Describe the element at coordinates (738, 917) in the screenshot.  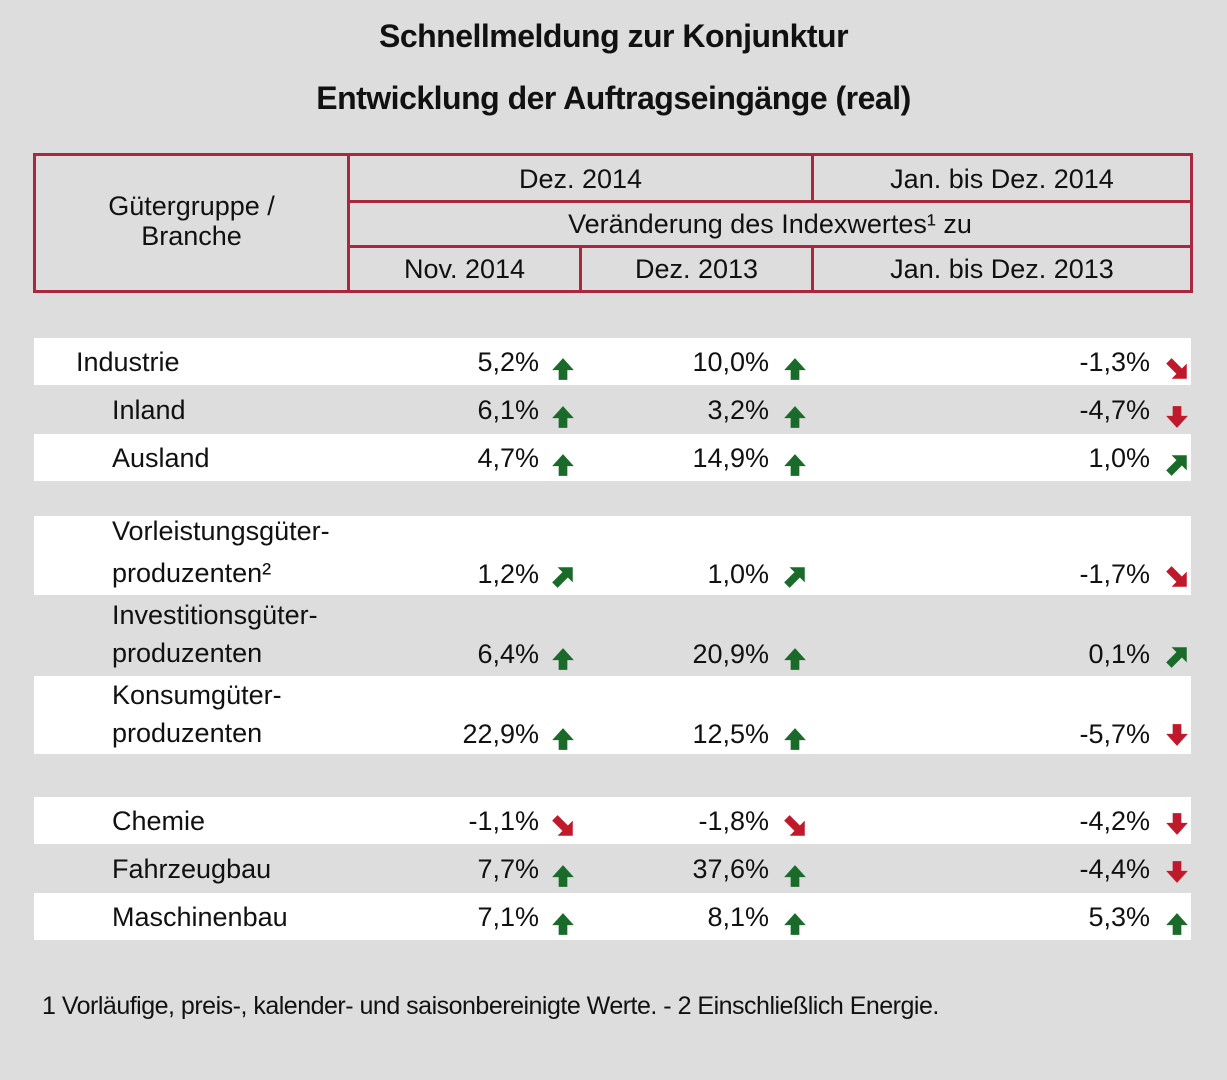
I see `value-dez-2013: 8,1%` at that location.